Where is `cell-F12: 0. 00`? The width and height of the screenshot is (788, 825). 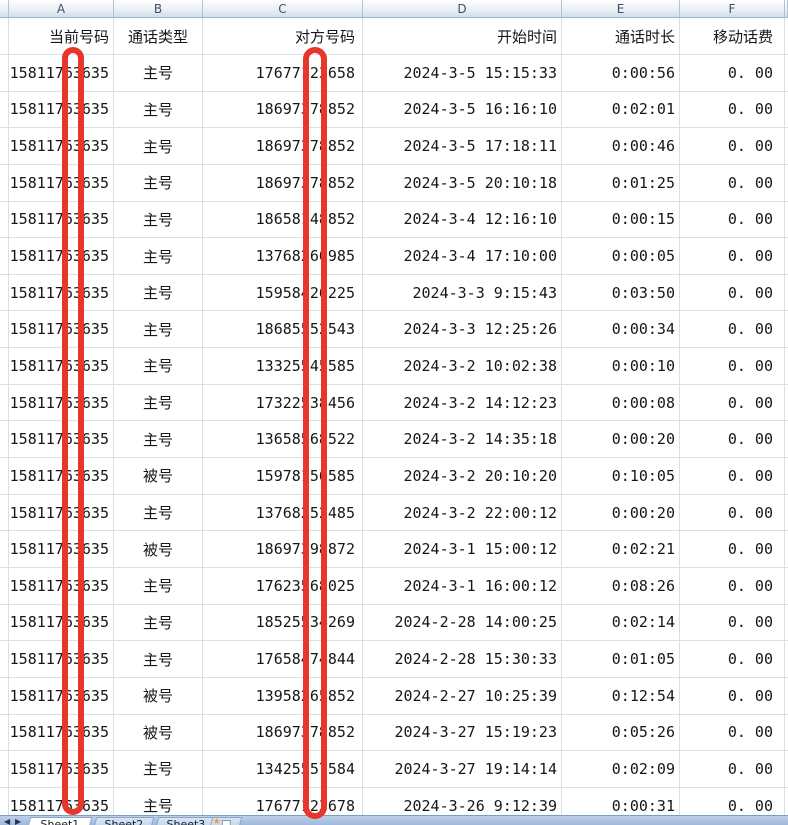 cell-F12: 0. 00 is located at coordinates (732, 440).